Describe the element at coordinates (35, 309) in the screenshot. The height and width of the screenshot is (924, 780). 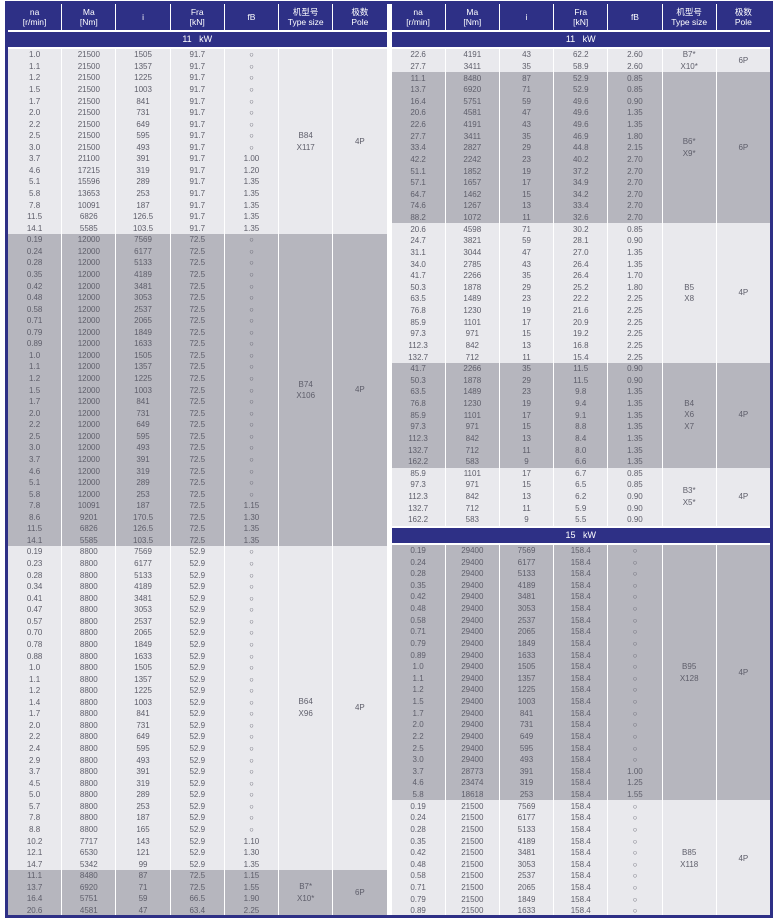
I see `cell-na: 0.58` at that location.